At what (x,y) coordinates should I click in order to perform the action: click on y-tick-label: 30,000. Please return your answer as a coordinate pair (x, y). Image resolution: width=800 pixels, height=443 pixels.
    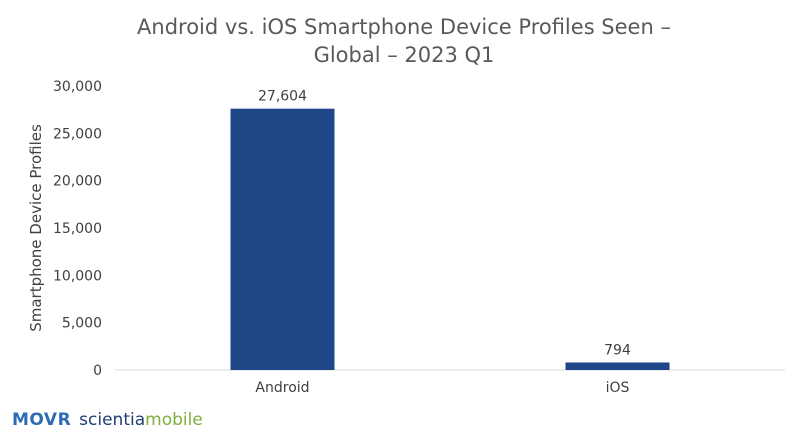
    Looking at the image, I should click on (77, 87).